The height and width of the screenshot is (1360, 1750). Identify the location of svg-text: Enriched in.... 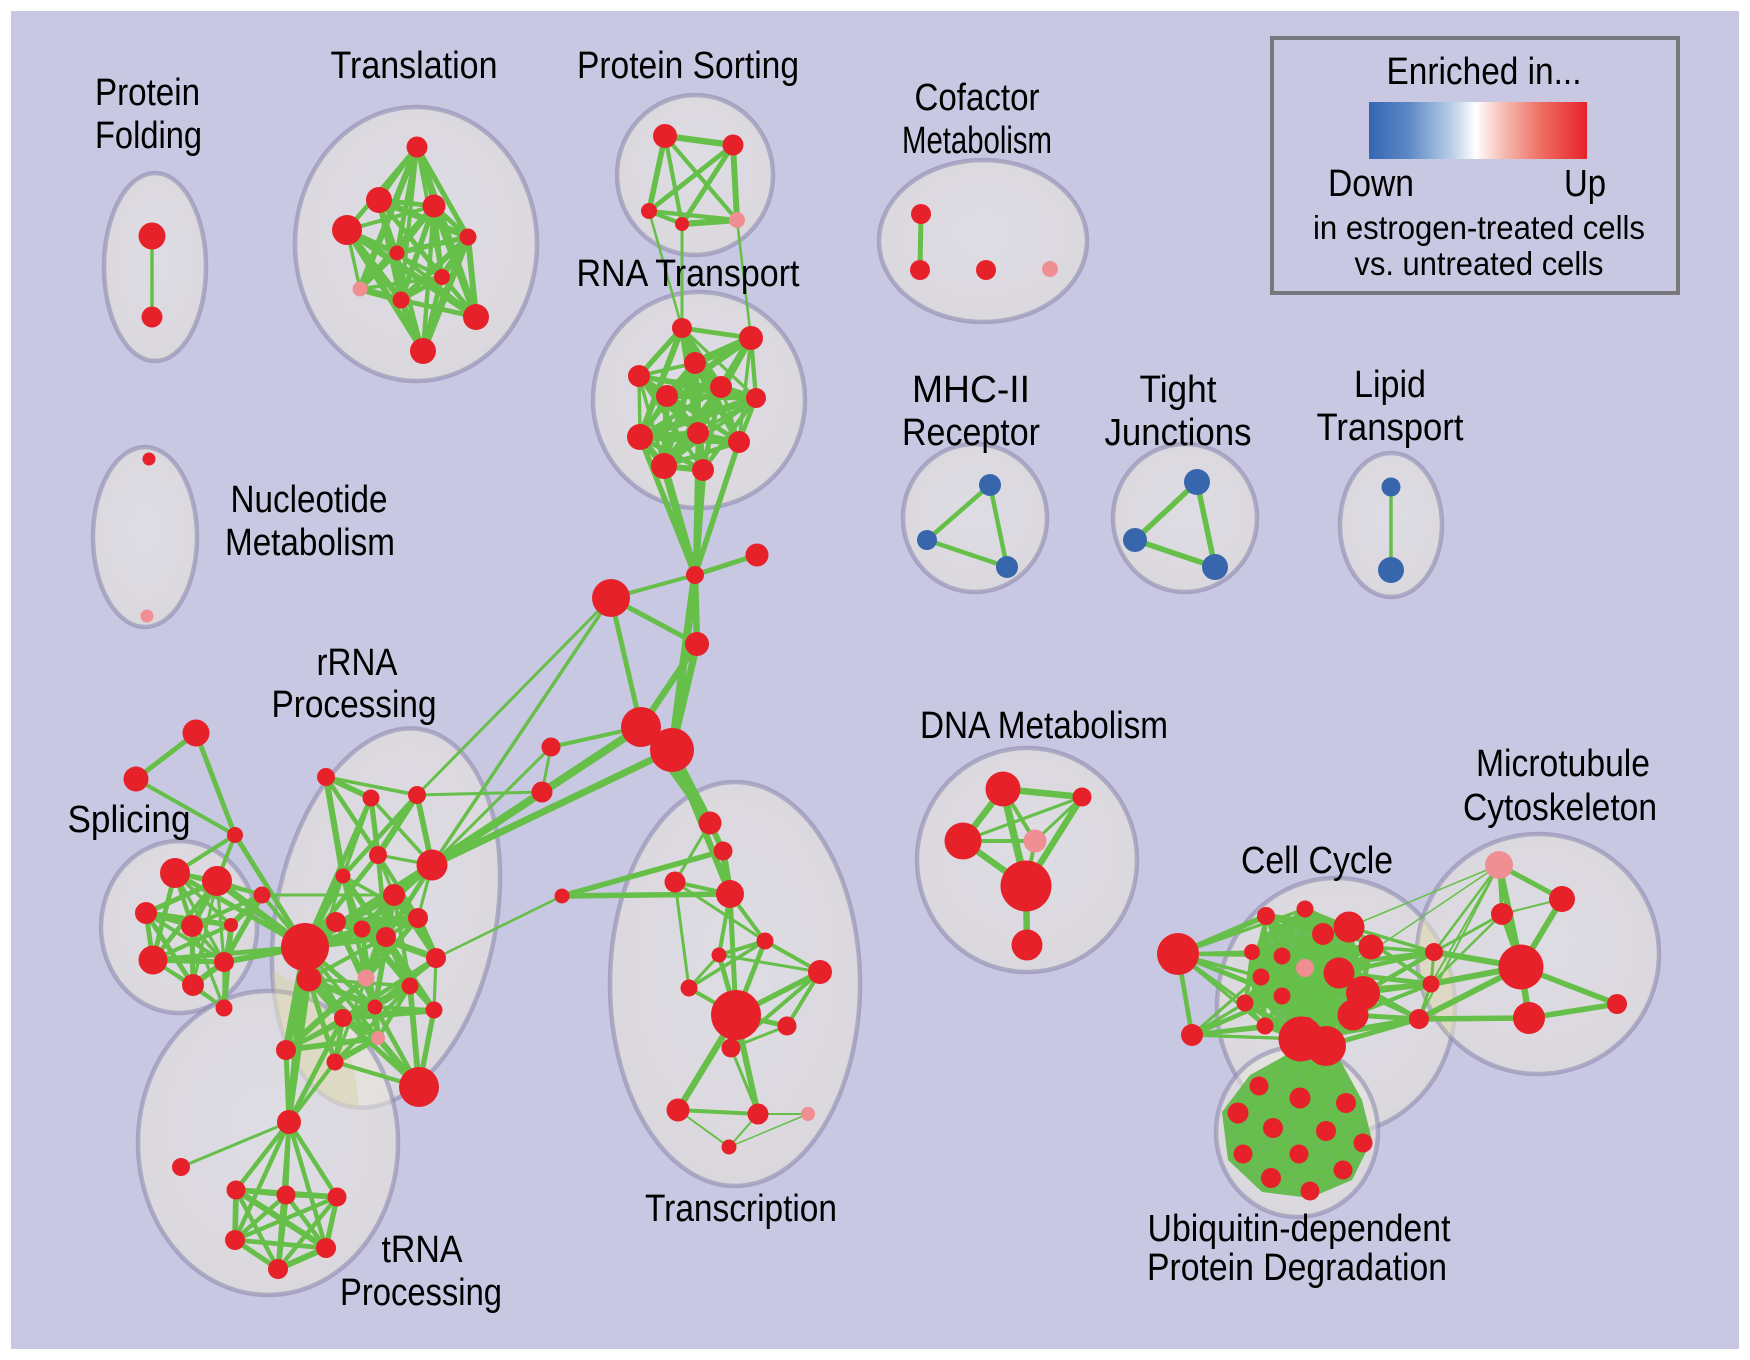
(1484, 72).